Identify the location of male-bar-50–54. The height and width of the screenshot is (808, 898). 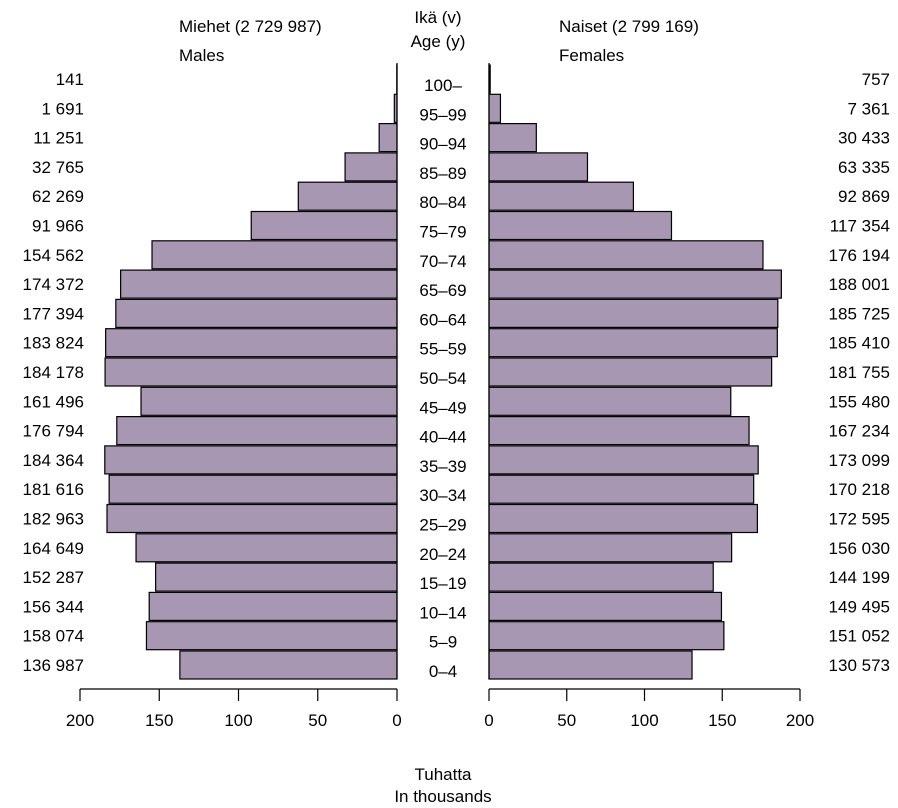
(251, 372).